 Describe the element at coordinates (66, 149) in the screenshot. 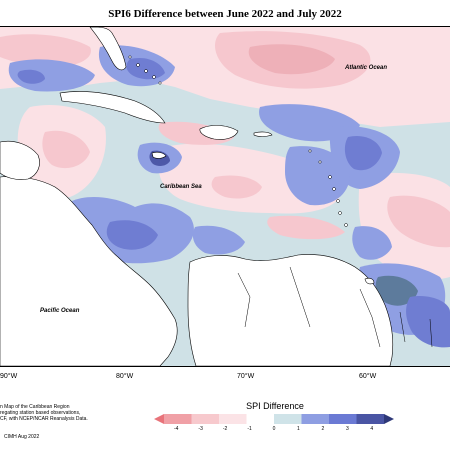

I see `dry-region-gulf-core` at that location.